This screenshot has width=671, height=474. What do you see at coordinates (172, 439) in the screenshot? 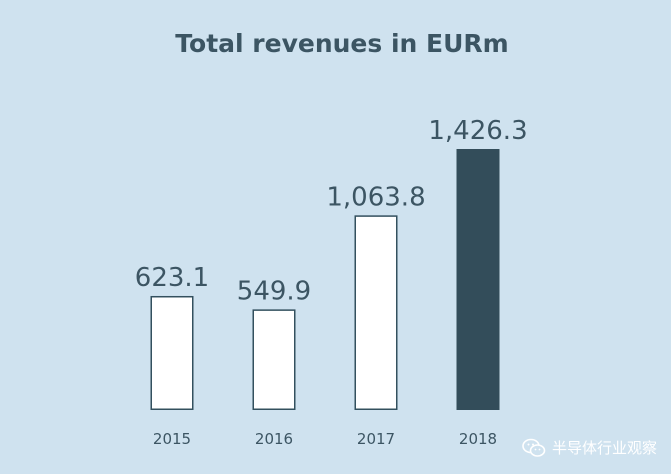
I see `tick-label-2015: 2015` at bounding box center [172, 439].